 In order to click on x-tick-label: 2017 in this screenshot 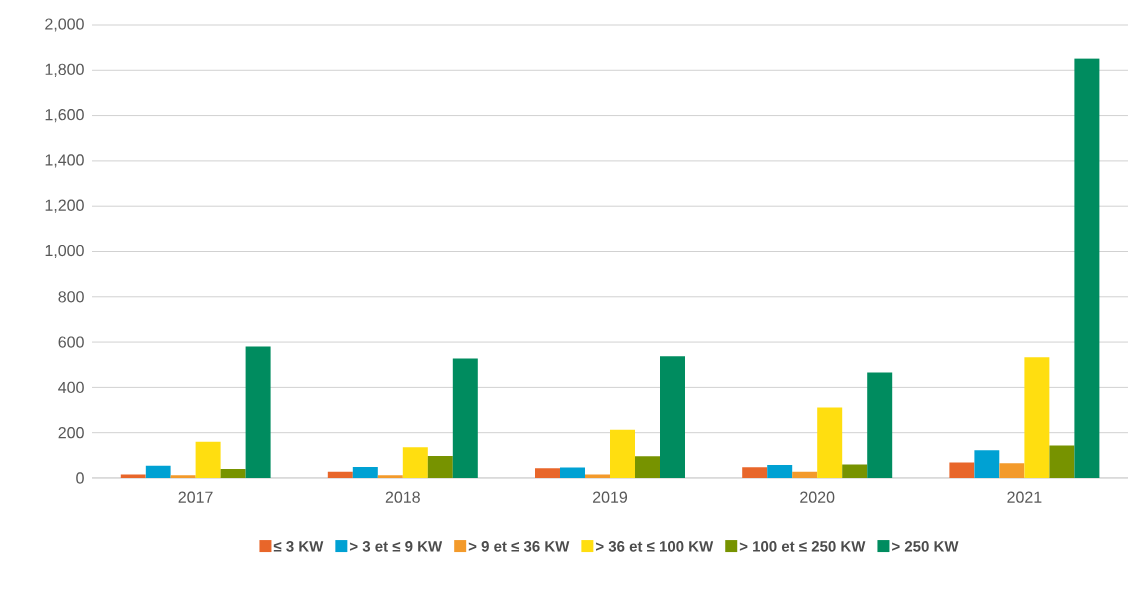, I will do `click(195, 497)`.